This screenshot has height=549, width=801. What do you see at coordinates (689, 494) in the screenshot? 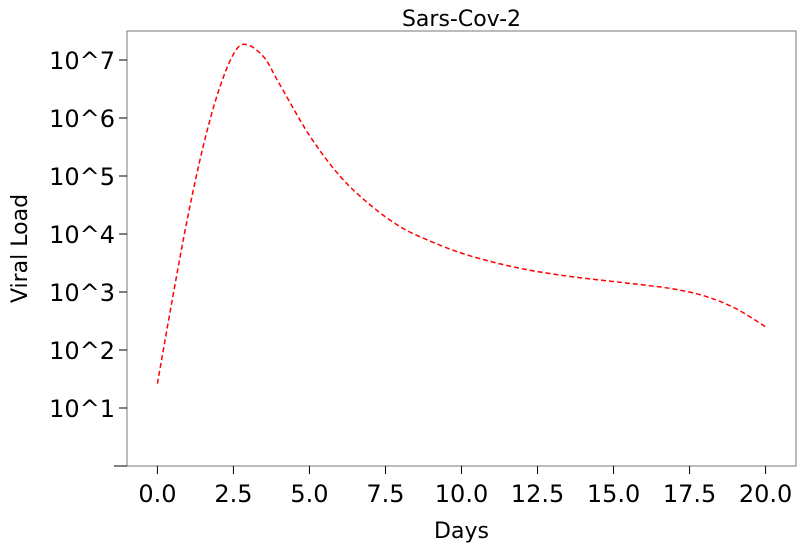
I see `x-tick-label: 17.5` at bounding box center [689, 494].